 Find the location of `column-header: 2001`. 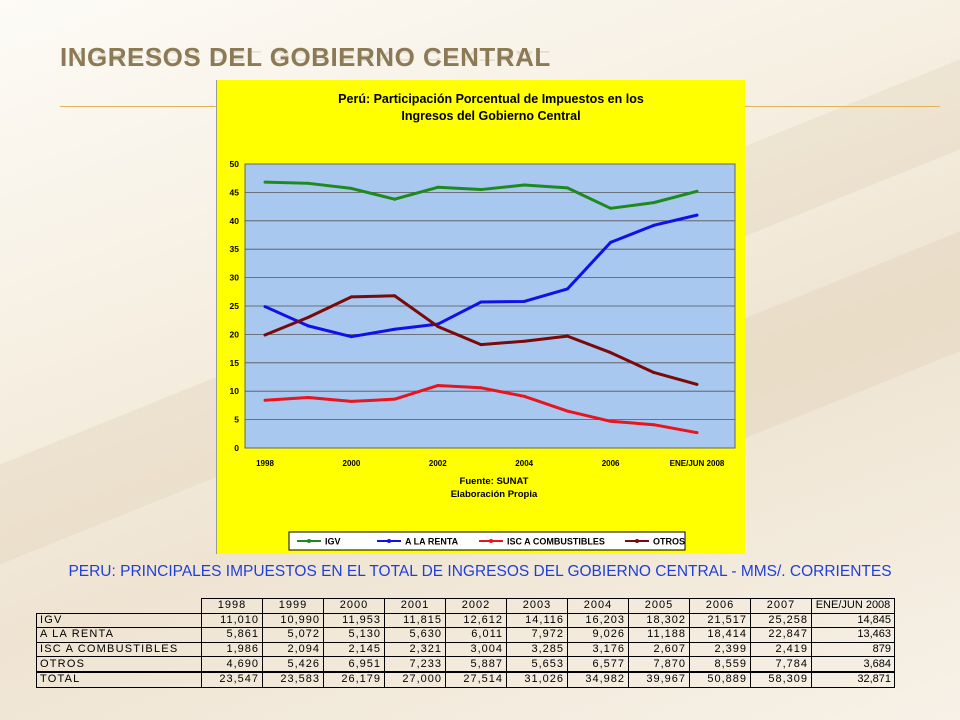

column-header: 2001 is located at coordinates (415, 606).